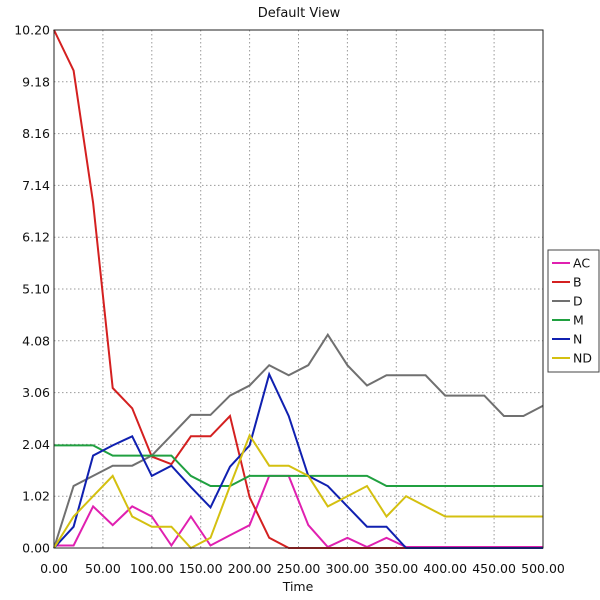  What do you see at coordinates (299, 13) in the screenshot?
I see `chart-title: Default View` at bounding box center [299, 13].